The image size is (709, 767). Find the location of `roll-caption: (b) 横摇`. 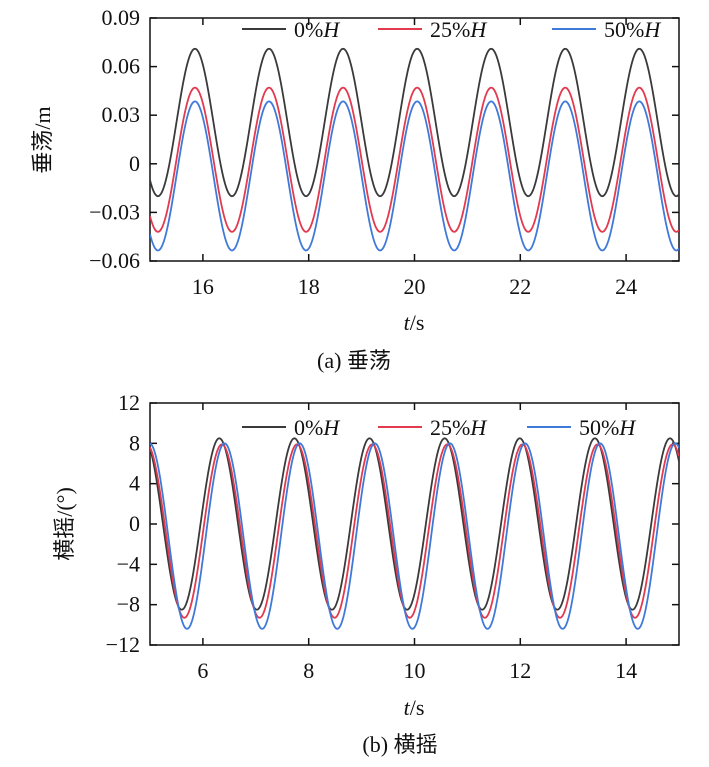

roll-caption: (b) 横摇 is located at coordinates (399, 744).